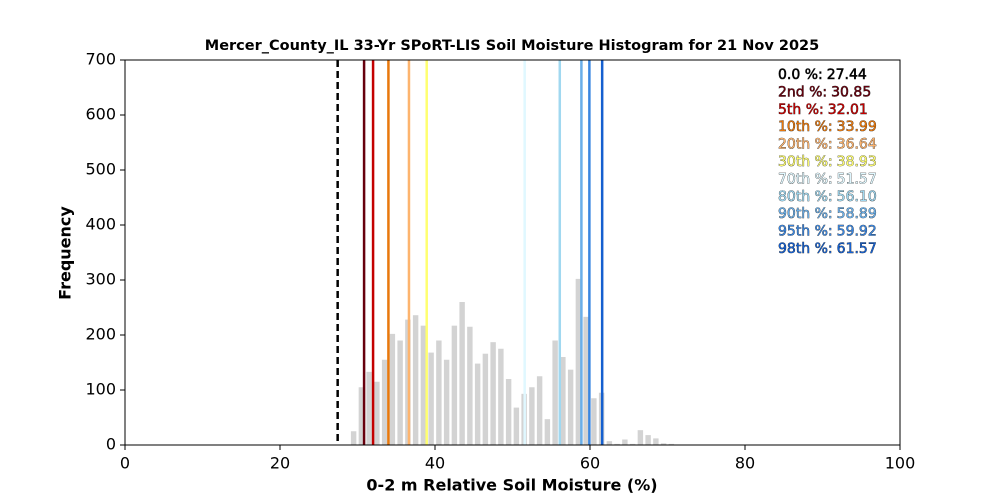  Describe the element at coordinates (125, 463) in the screenshot. I see `x-tick-label: 0` at that location.